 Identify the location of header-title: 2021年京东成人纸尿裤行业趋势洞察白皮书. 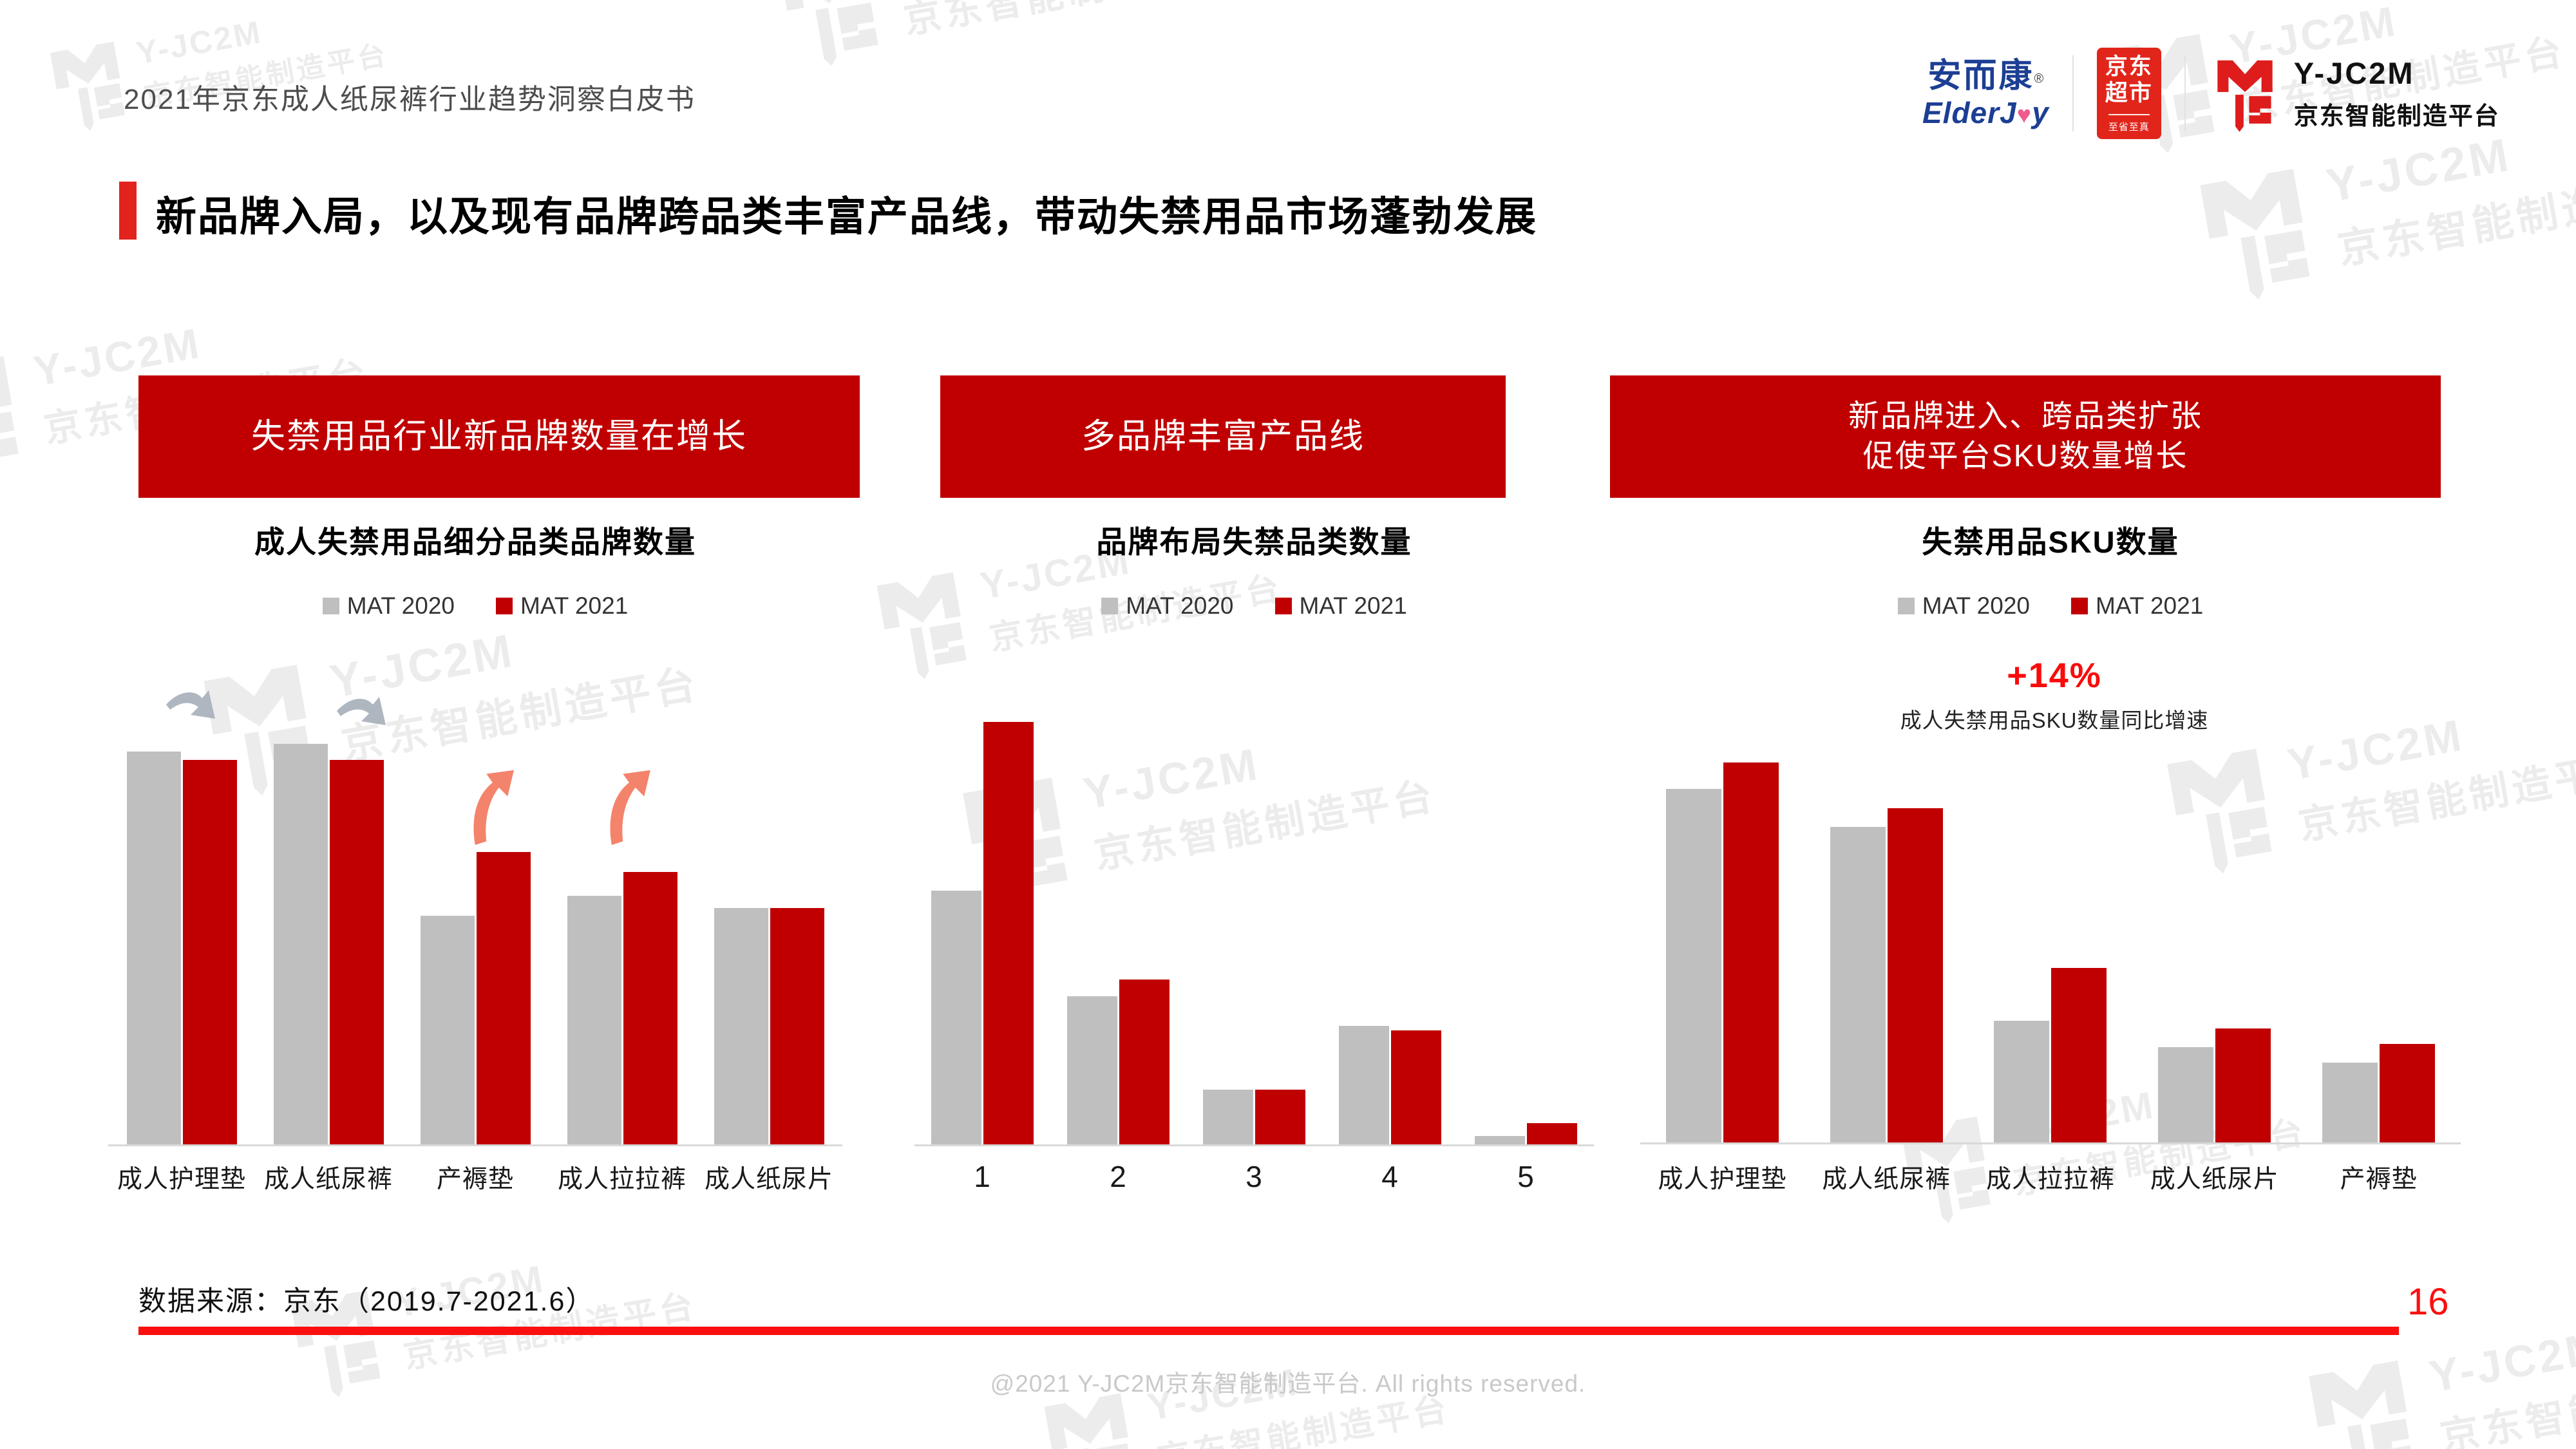
(410, 100).